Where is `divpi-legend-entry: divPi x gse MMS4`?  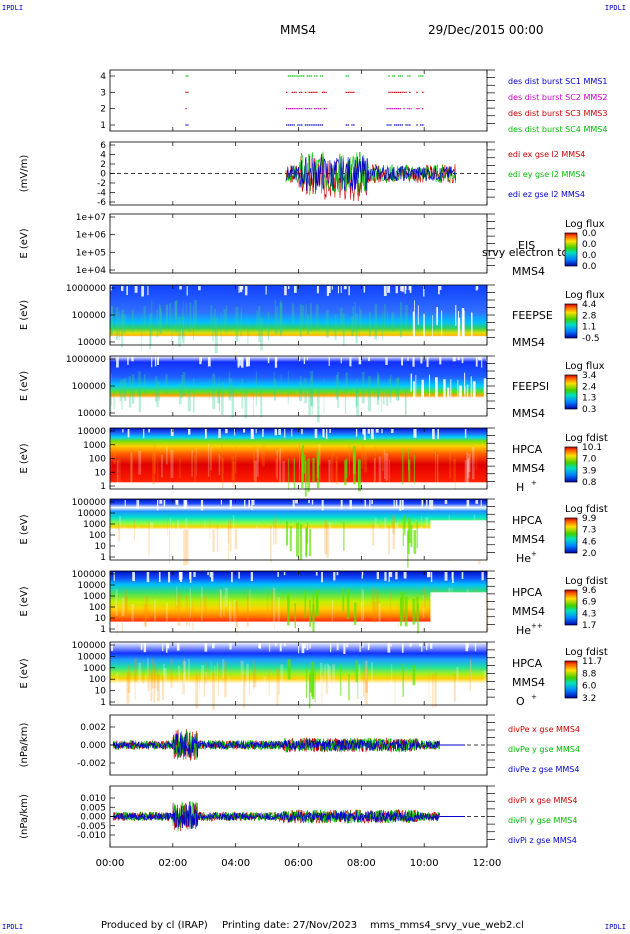 divpi-legend-entry: divPi x gse MMS4 is located at coordinates (542, 800).